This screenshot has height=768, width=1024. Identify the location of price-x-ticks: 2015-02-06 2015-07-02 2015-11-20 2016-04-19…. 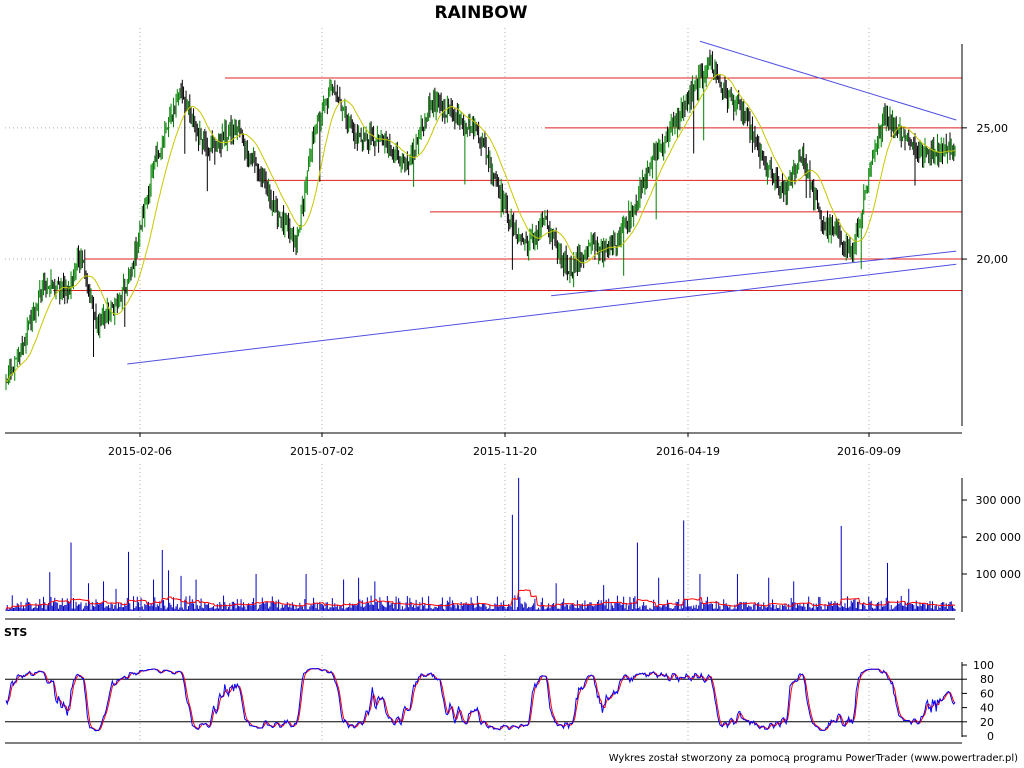
(504, 445).